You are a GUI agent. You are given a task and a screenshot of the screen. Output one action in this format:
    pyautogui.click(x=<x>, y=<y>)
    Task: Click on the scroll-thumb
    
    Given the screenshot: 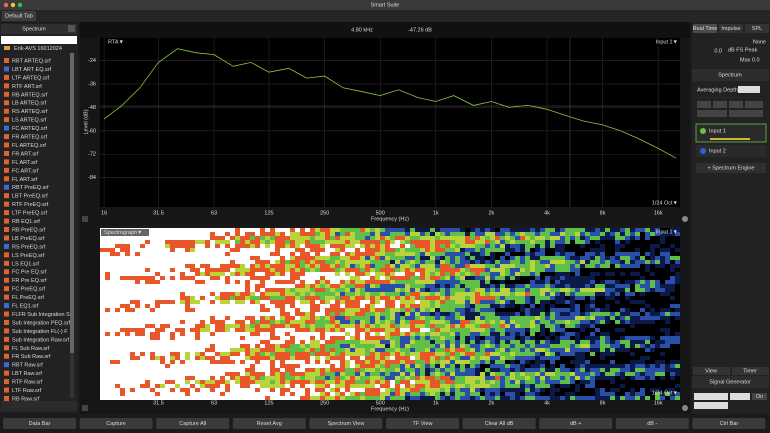 What is the action you would take?
    pyautogui.click(x=72, y=203)
    